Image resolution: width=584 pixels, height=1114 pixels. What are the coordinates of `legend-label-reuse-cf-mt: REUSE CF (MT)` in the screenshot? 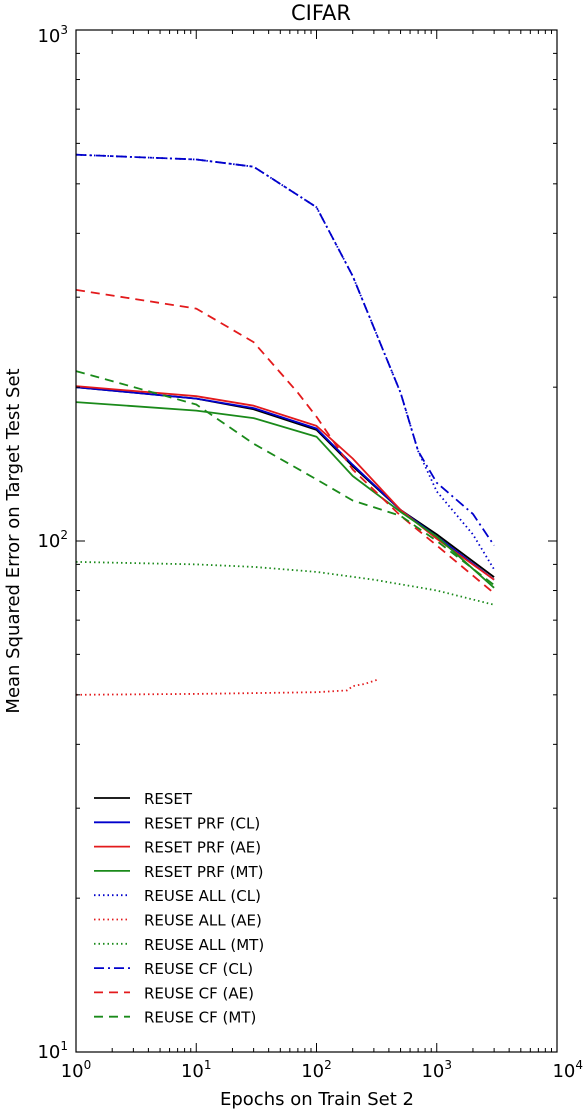 It's located at (200, 1018).